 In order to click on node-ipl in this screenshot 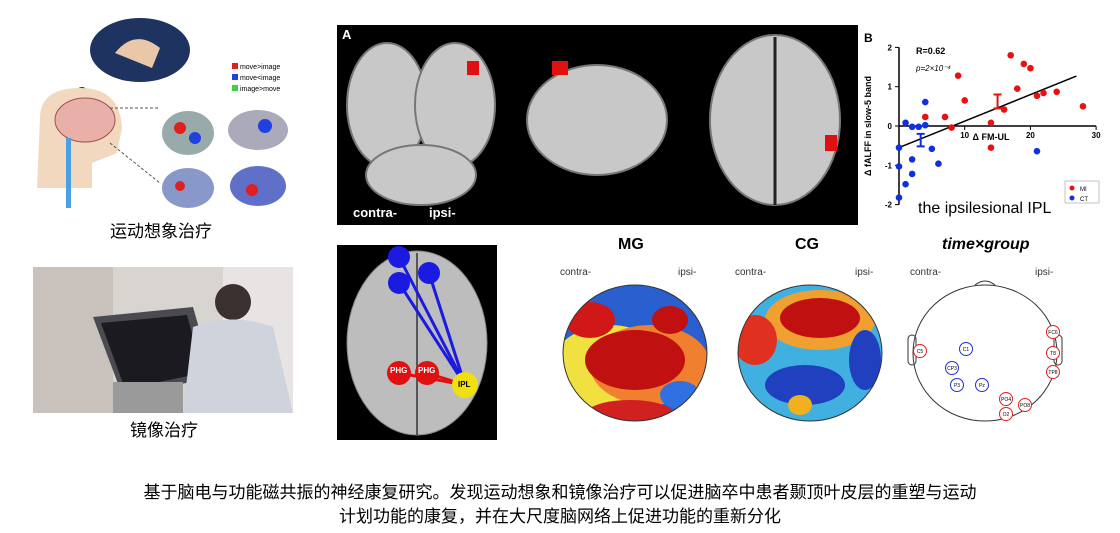, I will do `click(465, 385)`.